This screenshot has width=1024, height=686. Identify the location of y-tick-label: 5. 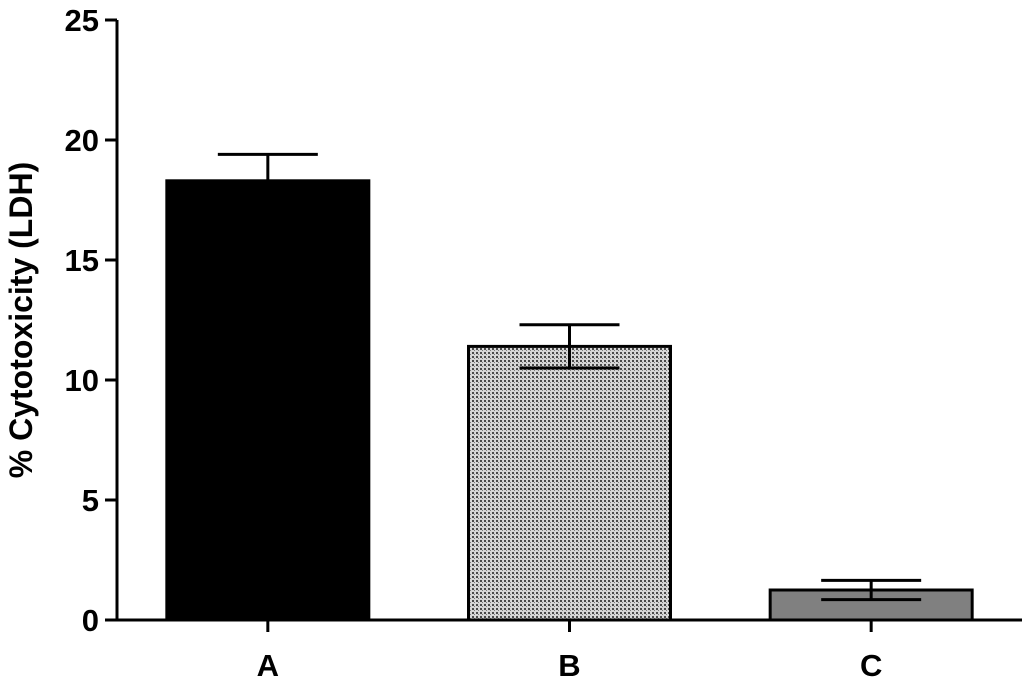
(90, 500).